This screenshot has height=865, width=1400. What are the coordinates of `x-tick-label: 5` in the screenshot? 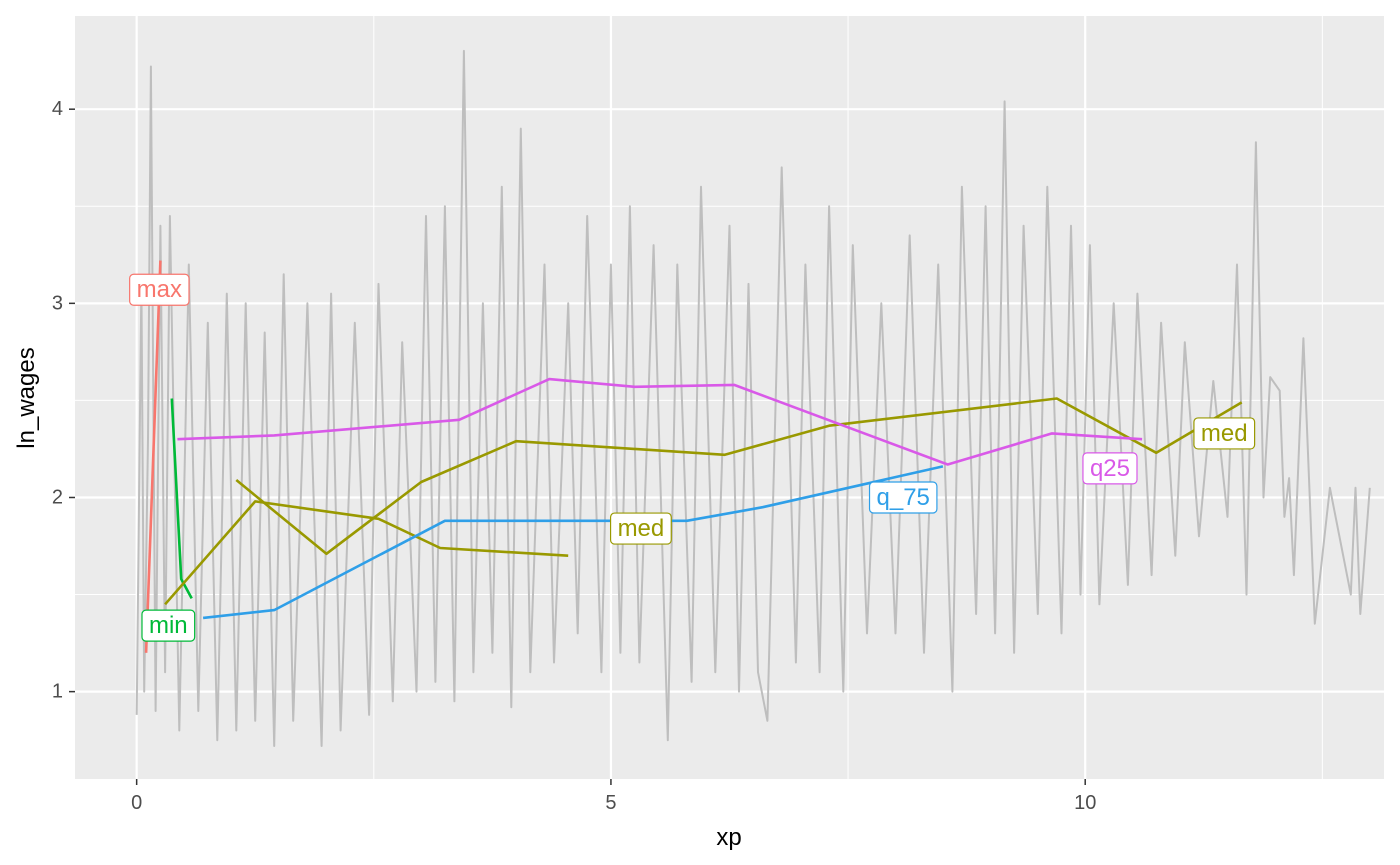 It's located at (610, 803).